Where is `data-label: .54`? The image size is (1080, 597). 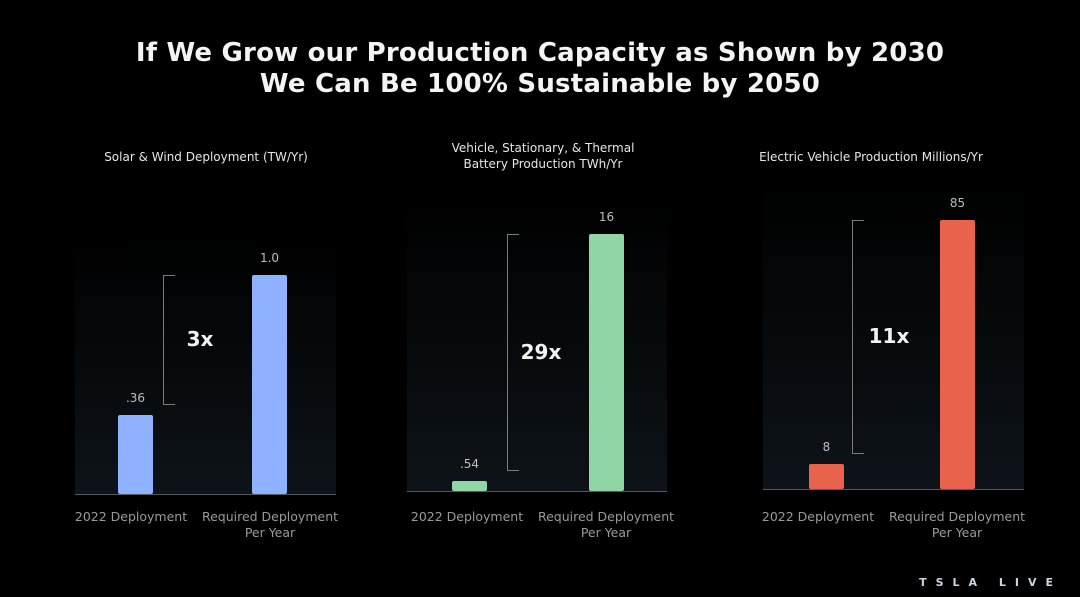
data-label: .54 is located at coordinates (469, 464).